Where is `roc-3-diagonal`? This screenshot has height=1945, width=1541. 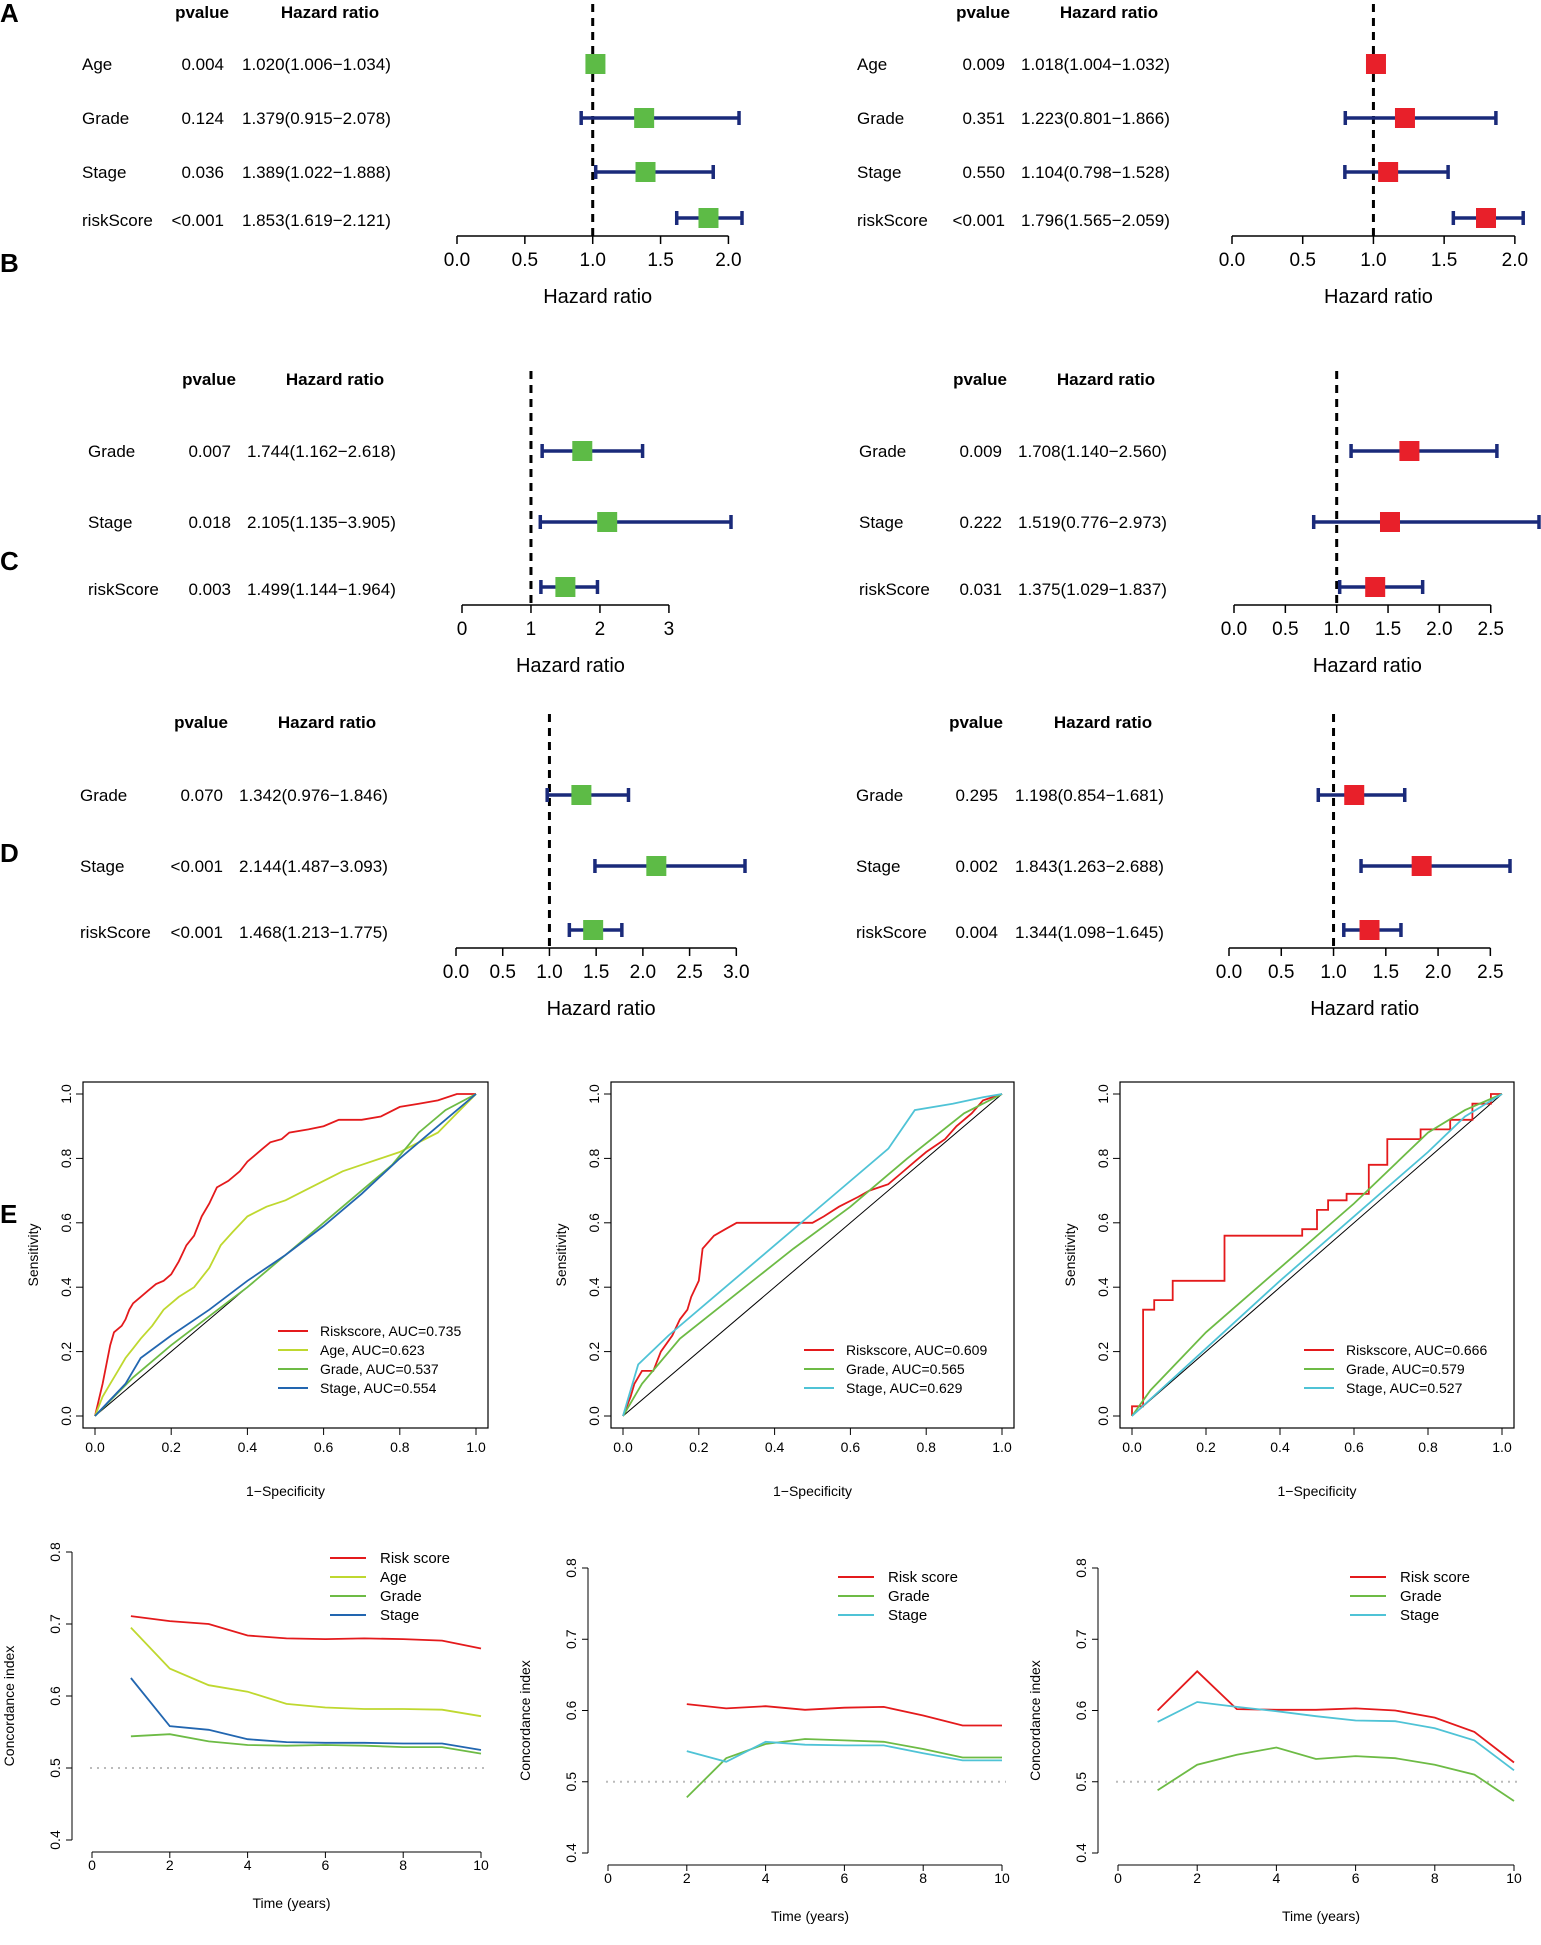
roc-3-diagonal is located at coordinates (1317, 1255).